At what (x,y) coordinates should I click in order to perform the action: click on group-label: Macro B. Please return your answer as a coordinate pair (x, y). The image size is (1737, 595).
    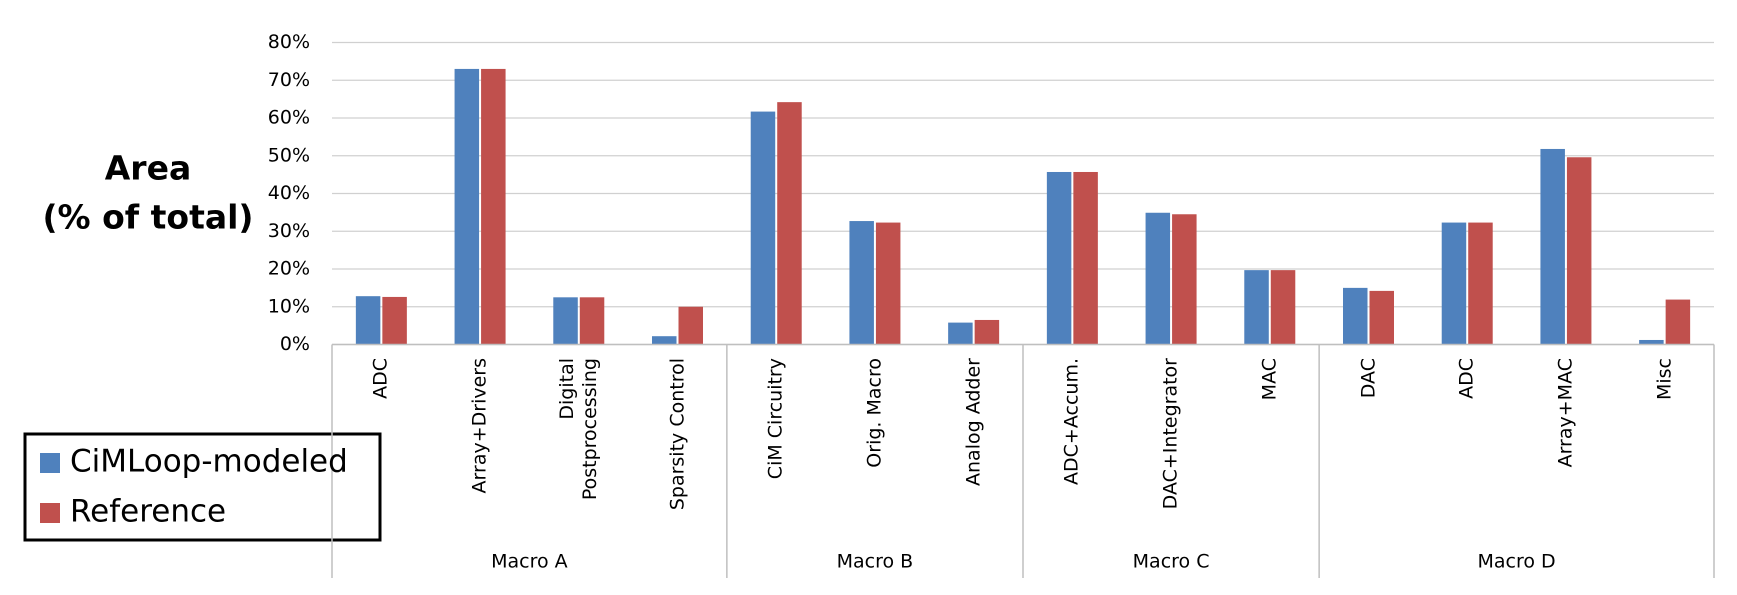
    Looking at the image, I should click on (875, 562).